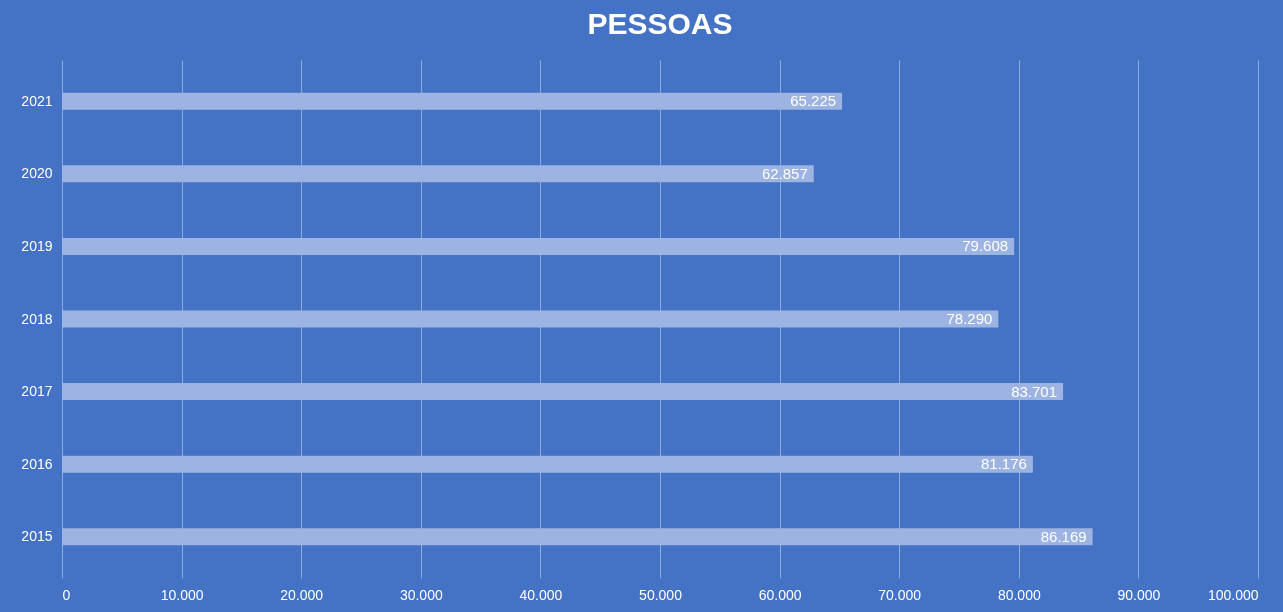  I want to click on y-tick-label: 2020, so click(37, 173).